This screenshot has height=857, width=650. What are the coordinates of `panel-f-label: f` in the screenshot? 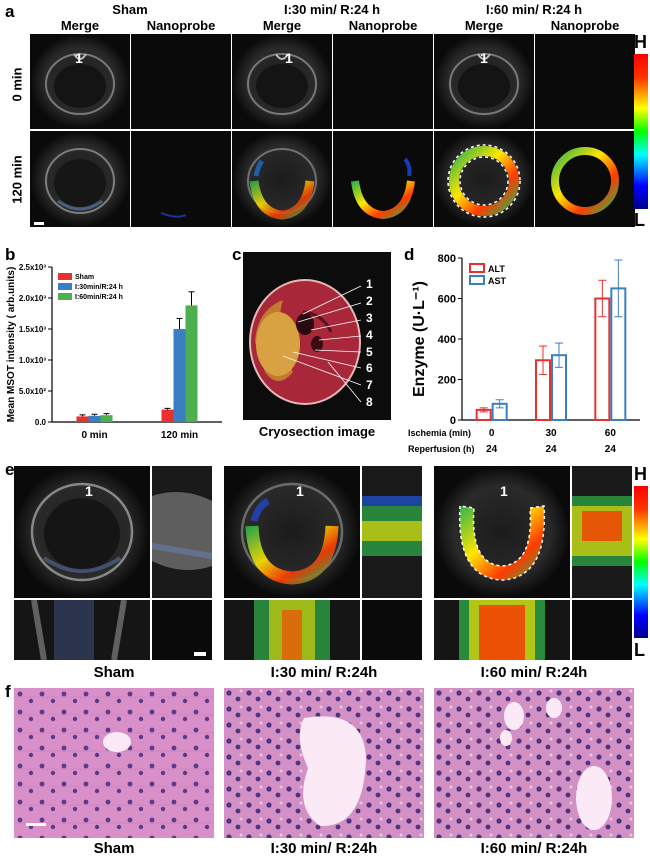 It's located at (8, 691).